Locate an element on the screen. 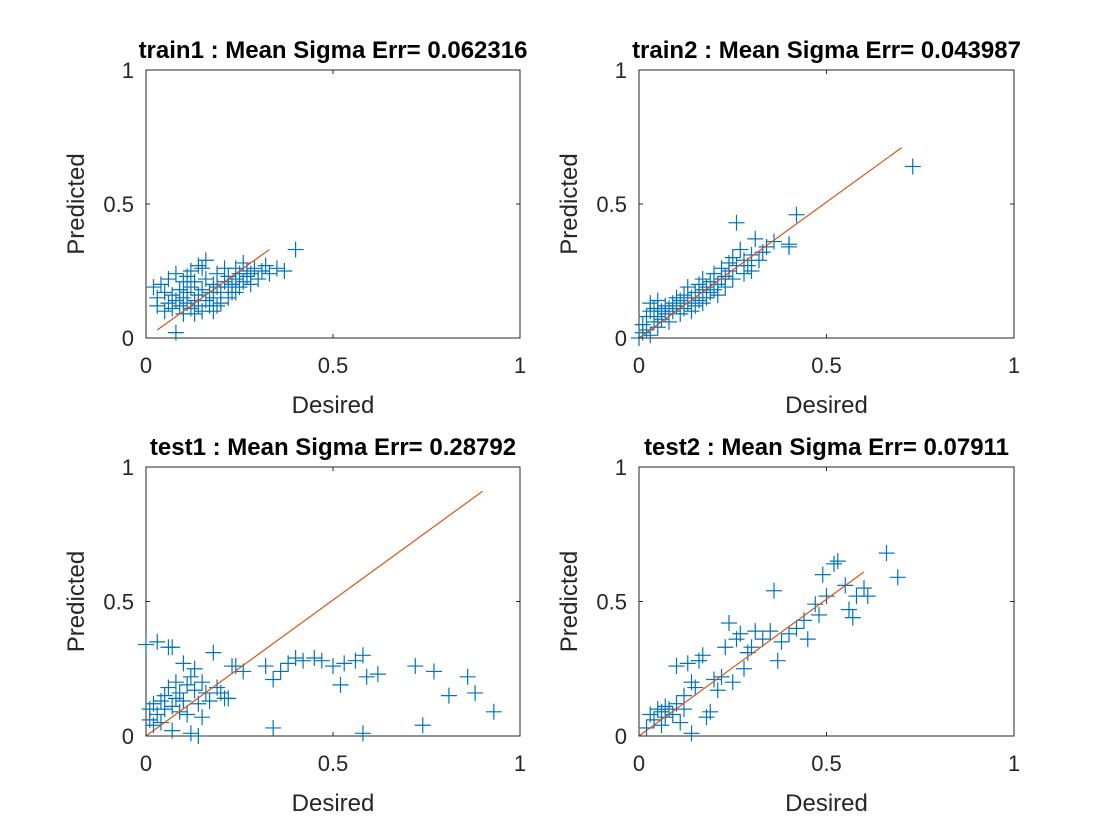 This screenshot has height=840, width=1120. scatter-points is located at coordinates (772, 643).